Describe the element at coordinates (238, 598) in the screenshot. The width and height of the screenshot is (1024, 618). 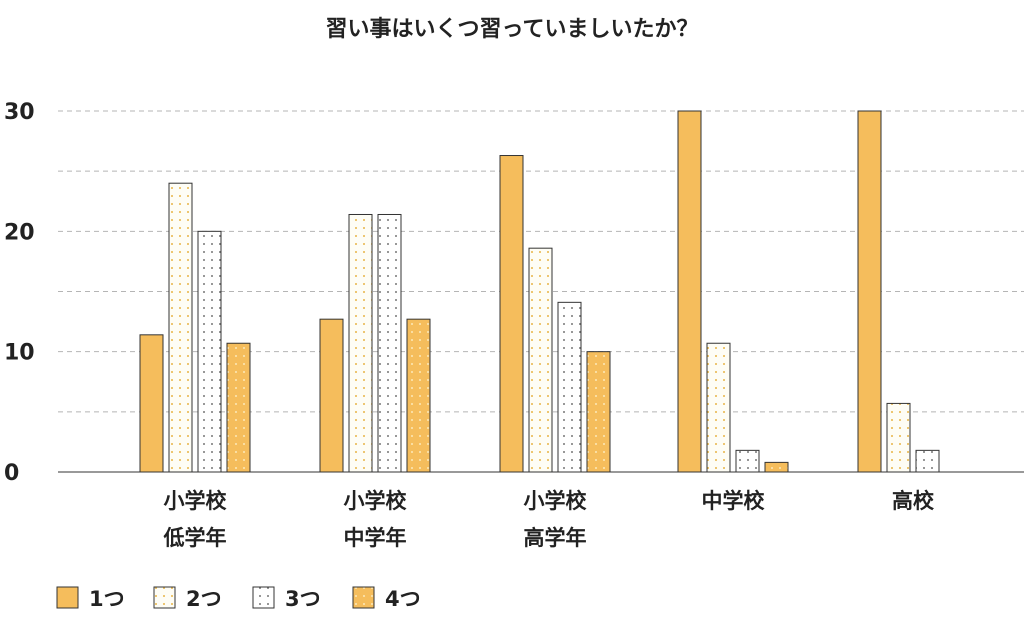
I see `legend: 1つ 2つ 3つ 4つ` at that location.